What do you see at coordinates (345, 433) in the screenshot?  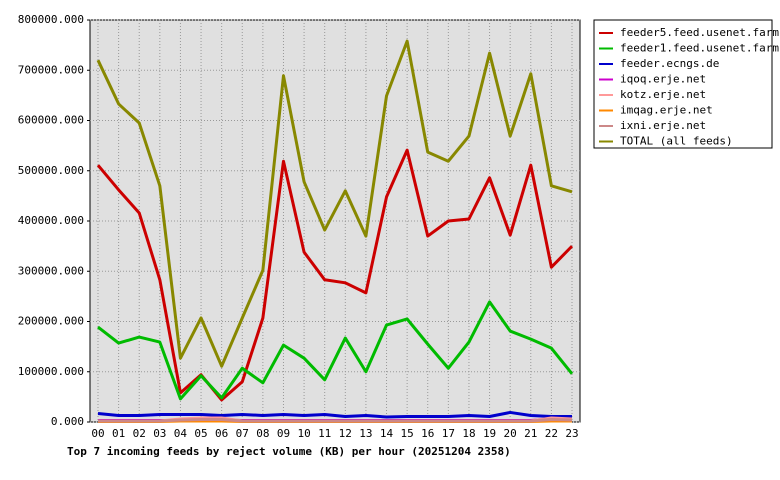 I see `x-tick-label: 12` at bounding box center [345, 433].